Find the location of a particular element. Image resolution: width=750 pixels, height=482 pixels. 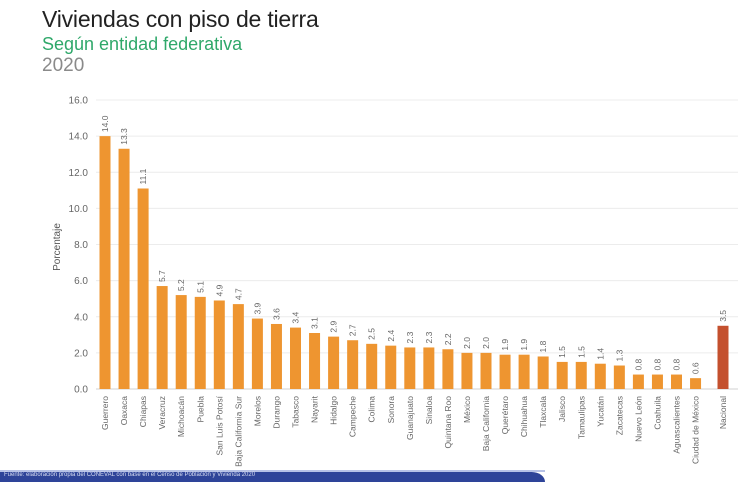

footer-divider is located at coordinates (272, 471).